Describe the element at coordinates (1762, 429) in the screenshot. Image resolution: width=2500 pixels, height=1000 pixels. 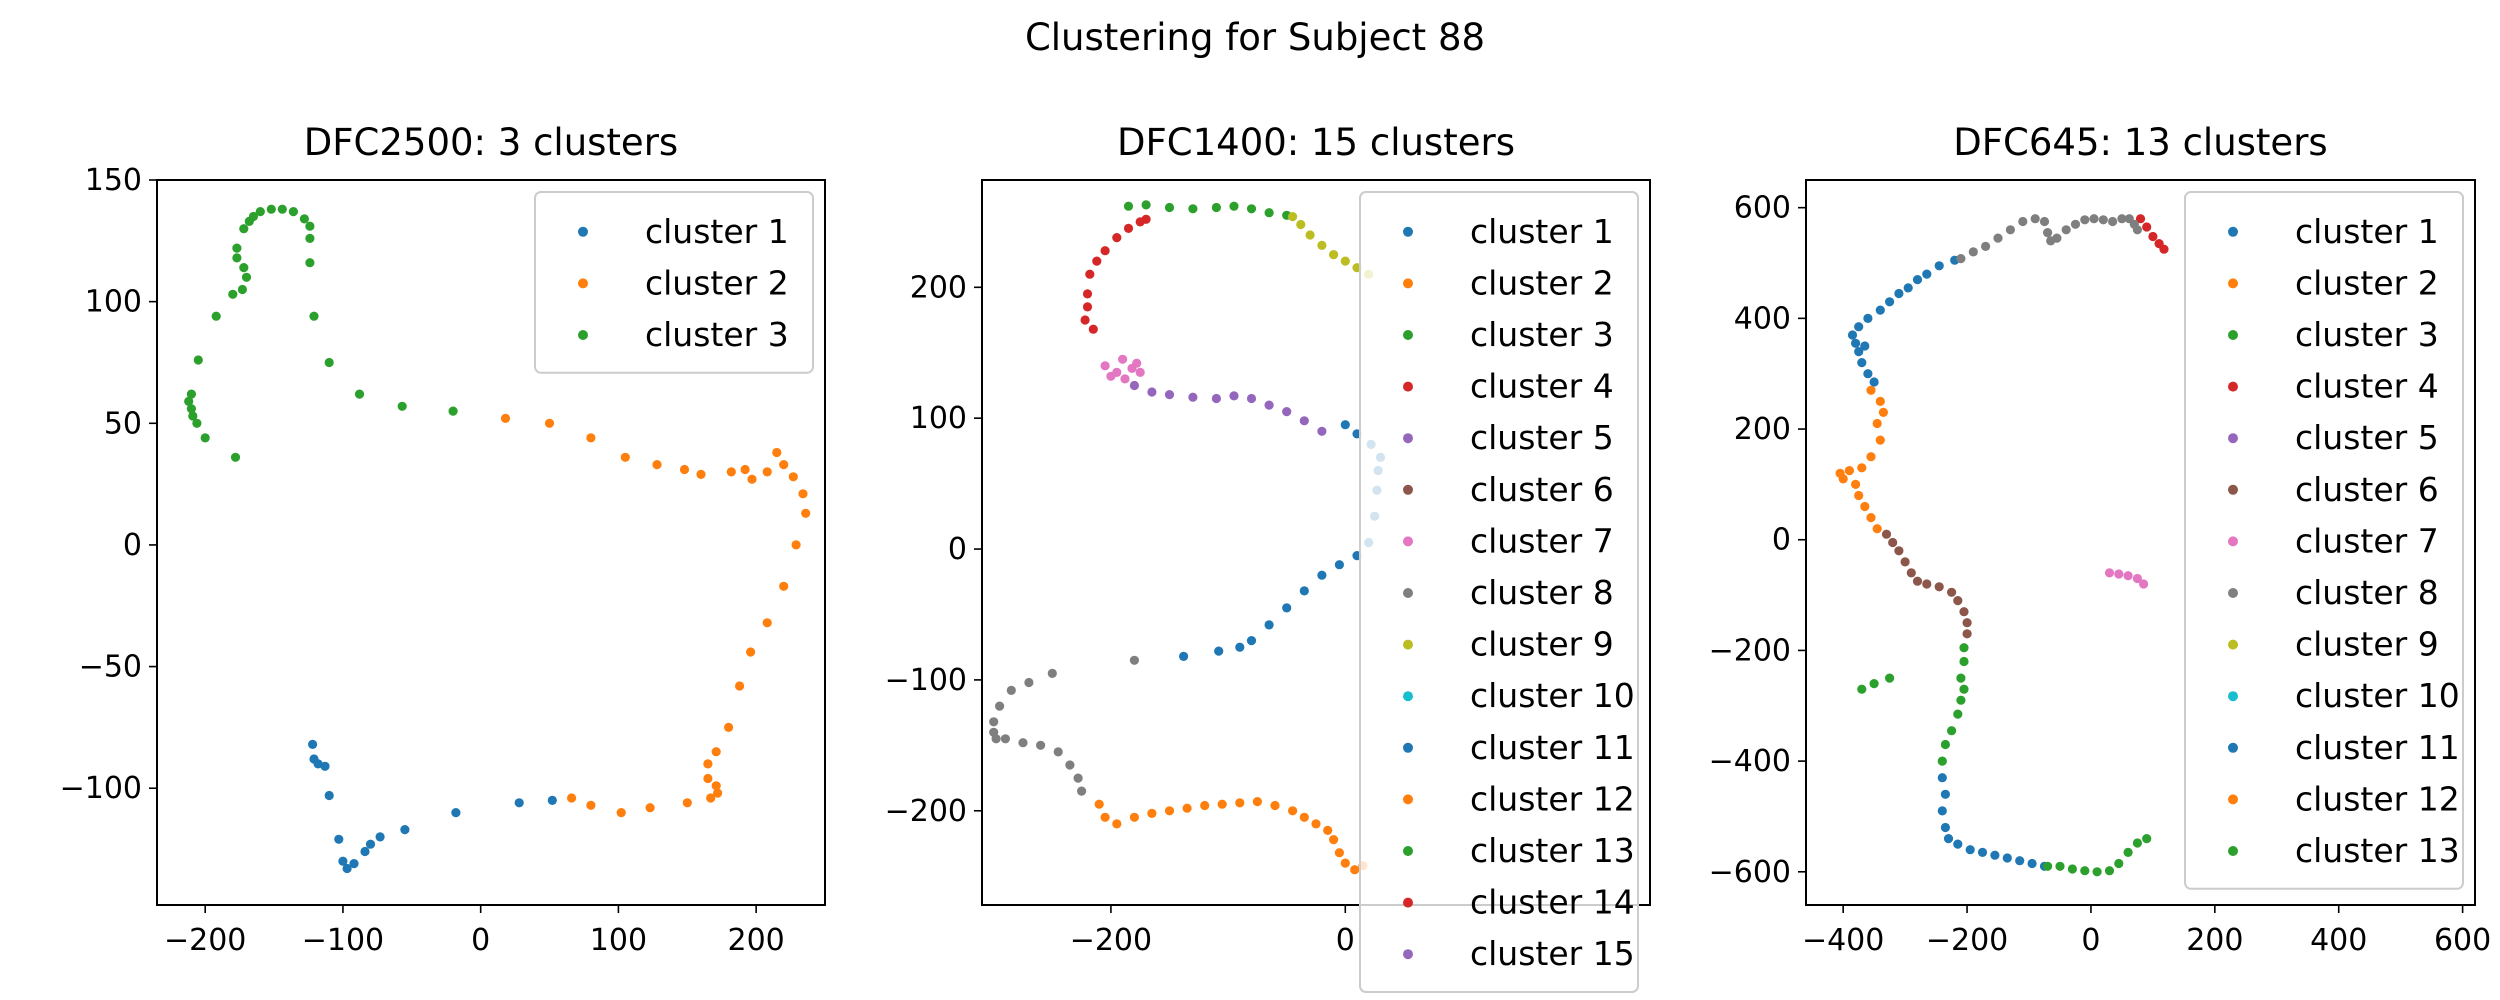
I see `y-tick-label: 200` at that location.